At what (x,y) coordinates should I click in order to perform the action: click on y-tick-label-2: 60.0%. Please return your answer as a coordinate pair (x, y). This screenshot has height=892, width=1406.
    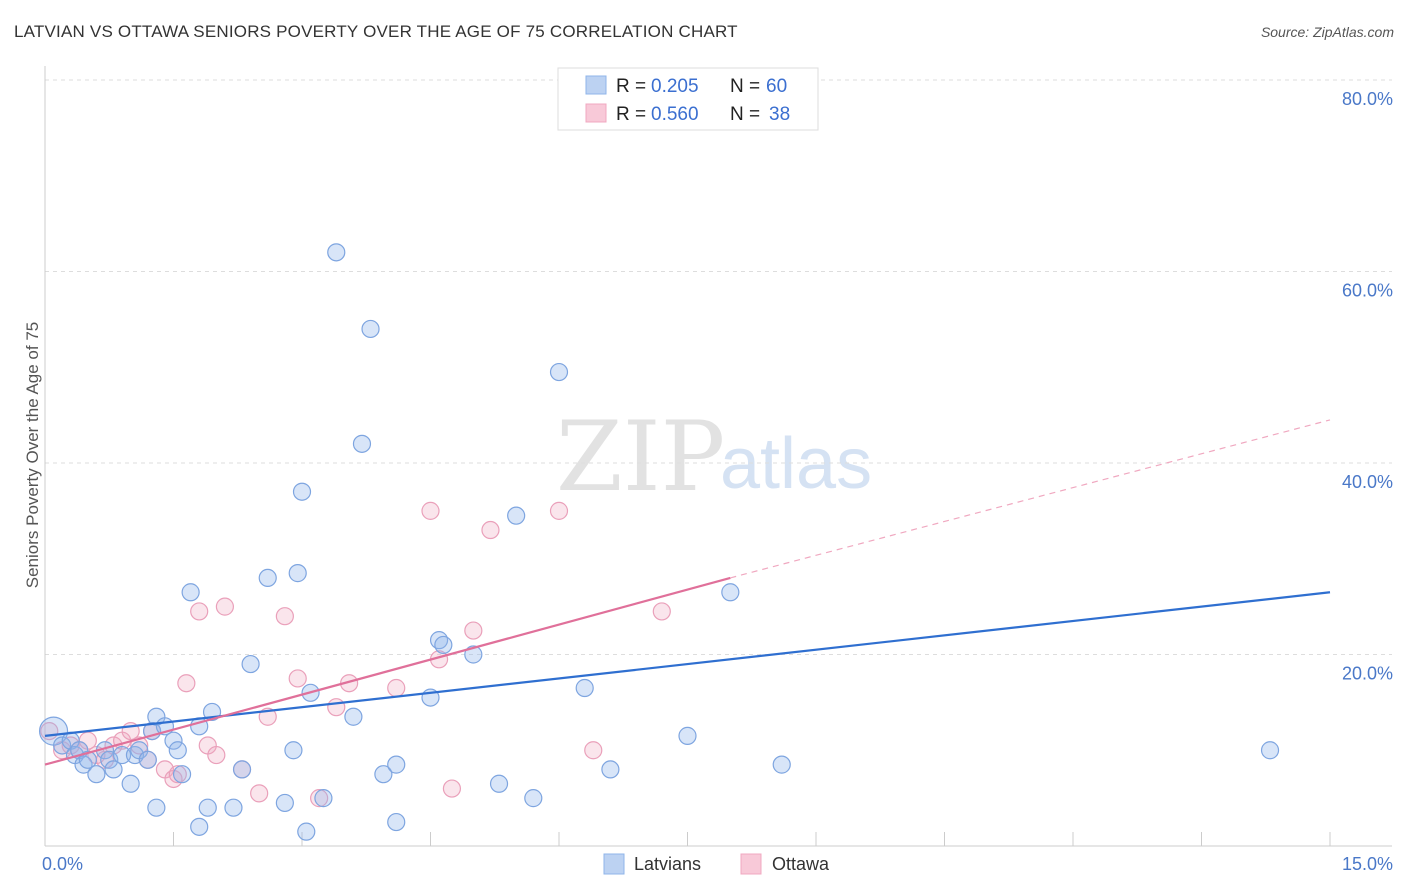
    Looking at the image, I should click on (1367, 291).